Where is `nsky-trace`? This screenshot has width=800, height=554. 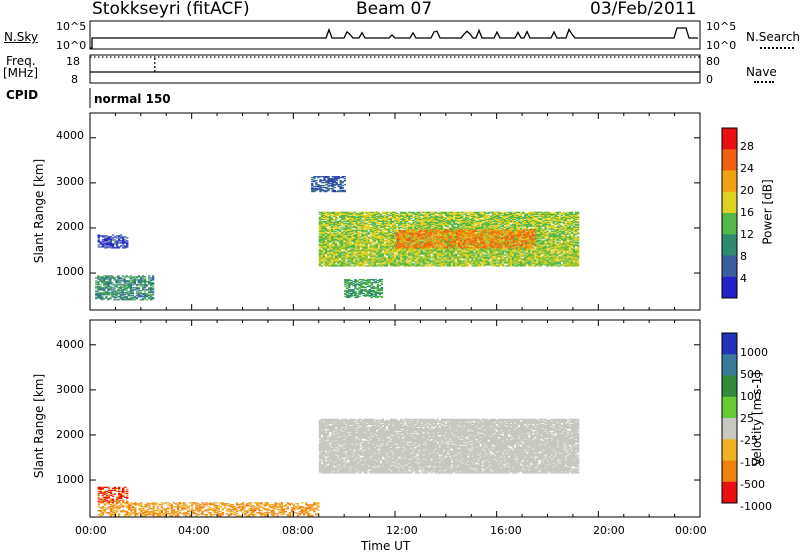 nsky-trace is located at coordinates (394, 38).